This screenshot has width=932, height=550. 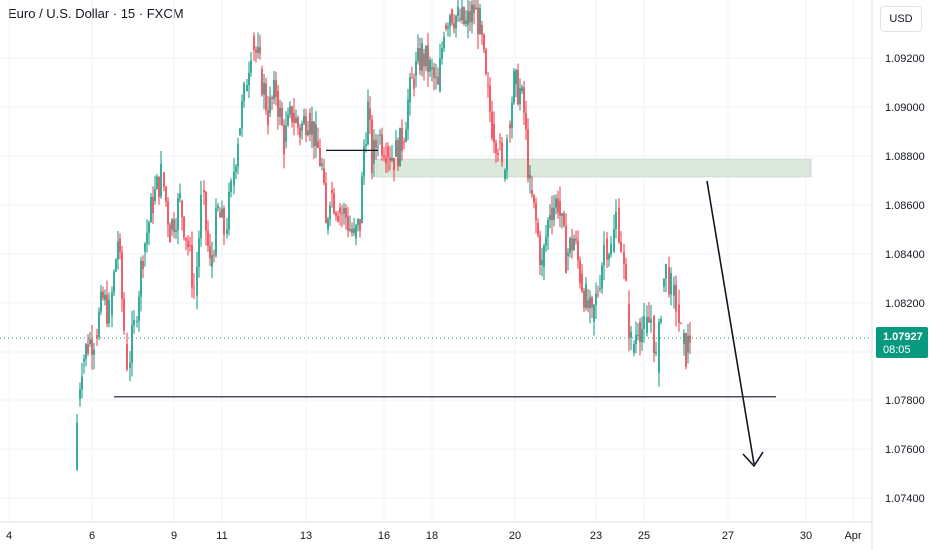 I want to click on price-tick-label: 1.08200, so click(x=905, y=304).